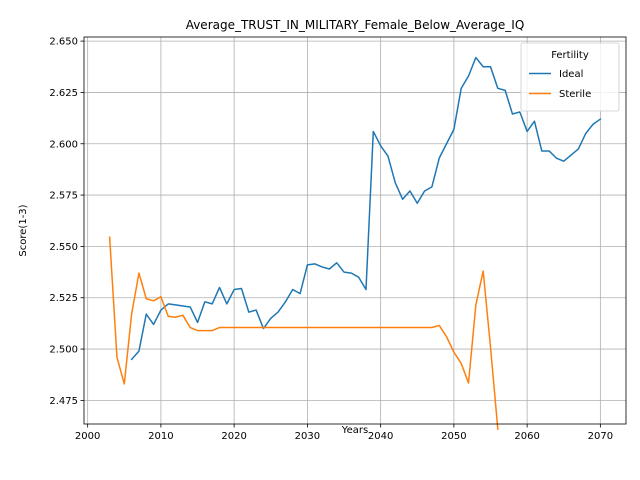 The height and width of the screenshot is (480, 640). Describe the element at coordinates (63, 350) in the screenshot. I see `y-tick-label: 2.500` at that location.